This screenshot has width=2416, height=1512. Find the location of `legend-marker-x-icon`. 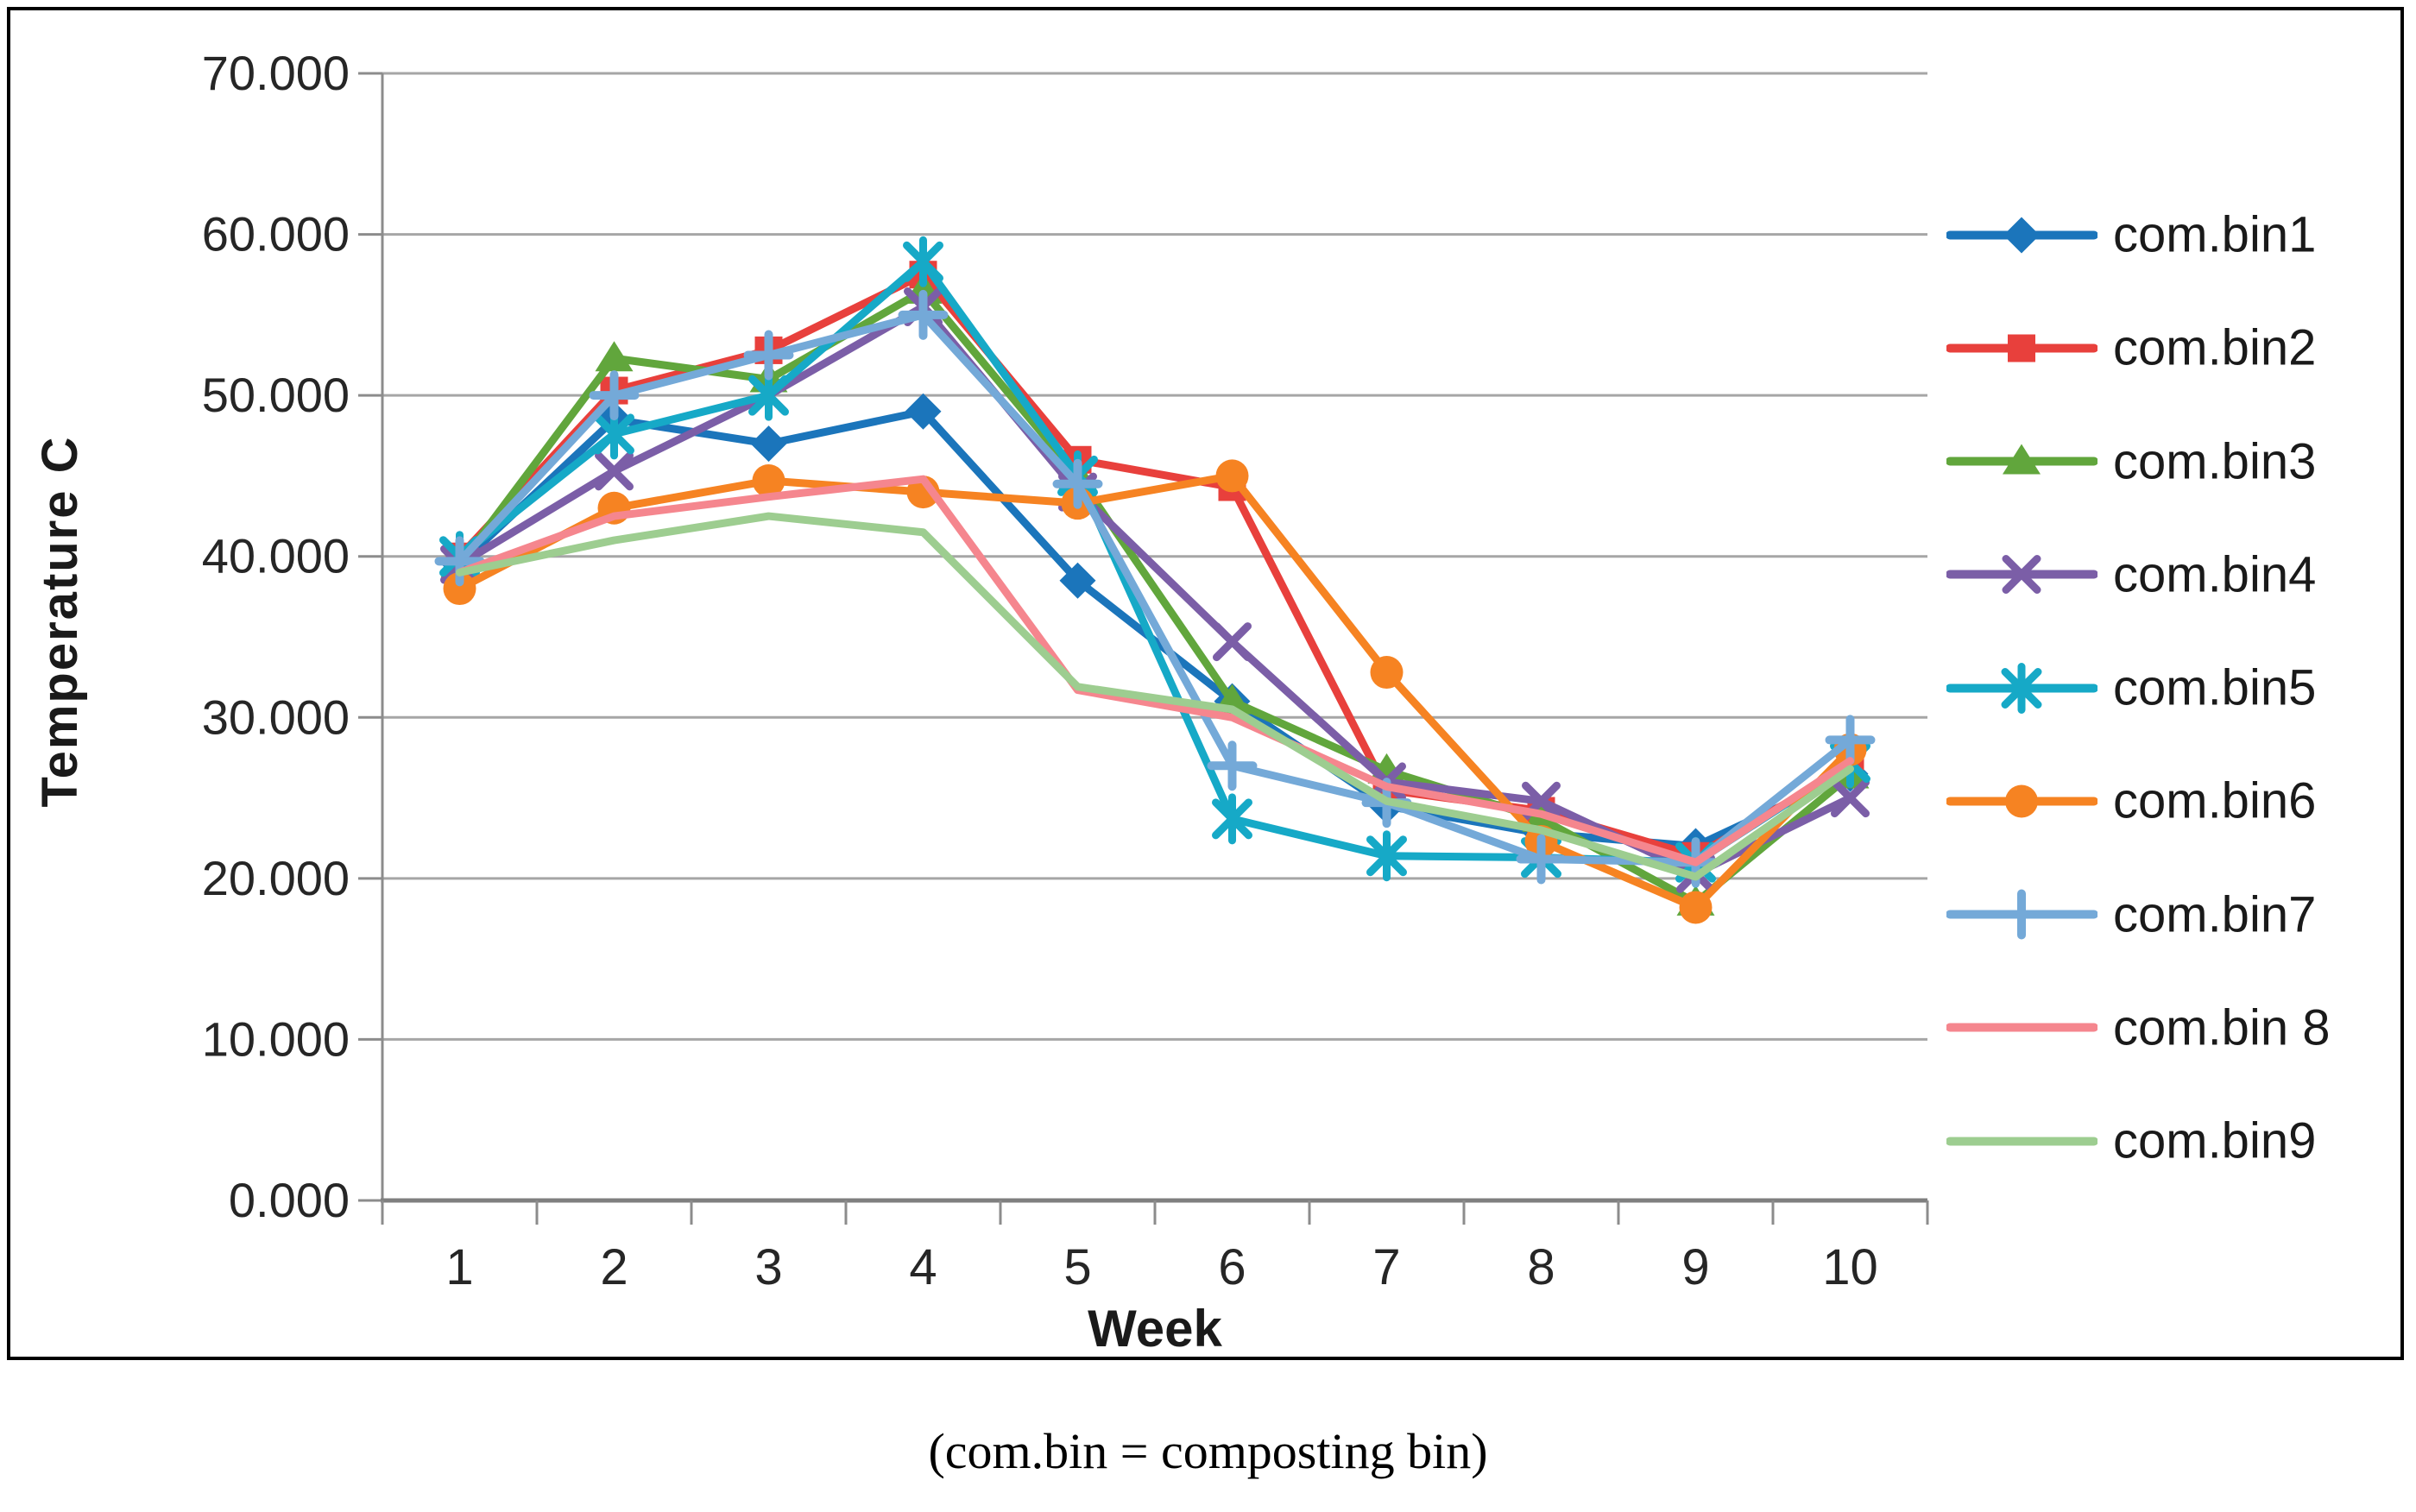

legend-marker-x-icon is located at coordinates (2021, 575).